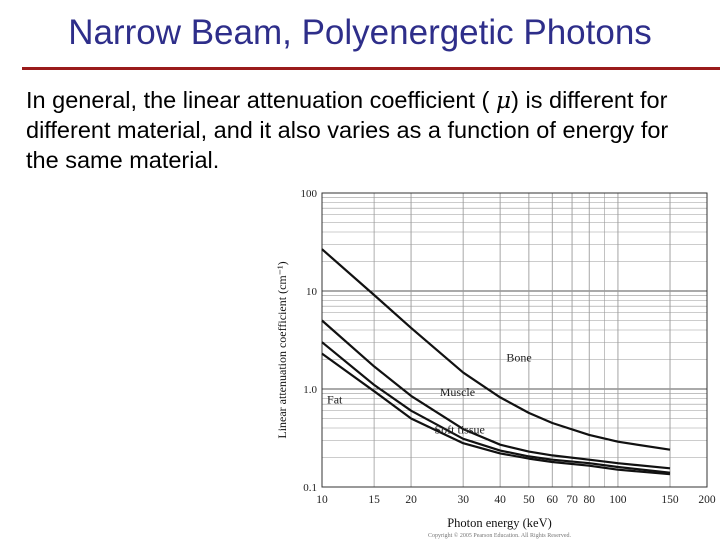 The width and height of the screenshot is (720, 545). Describe the element at coordinates (310, 390) in the screenshot. I see `y-tick-label: 1.0` at that location.